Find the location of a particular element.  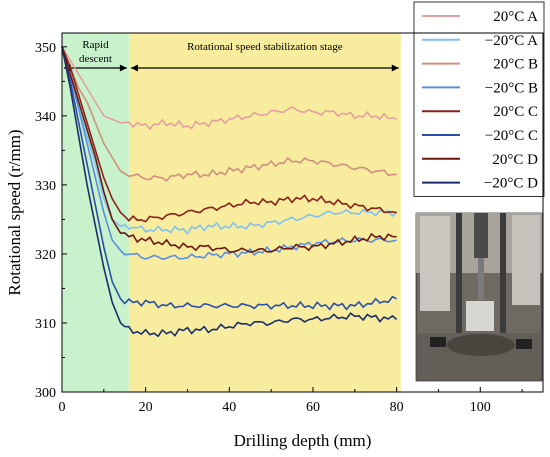

stage-label-0-line-0: Rapid is located at coordinates (95, 45).